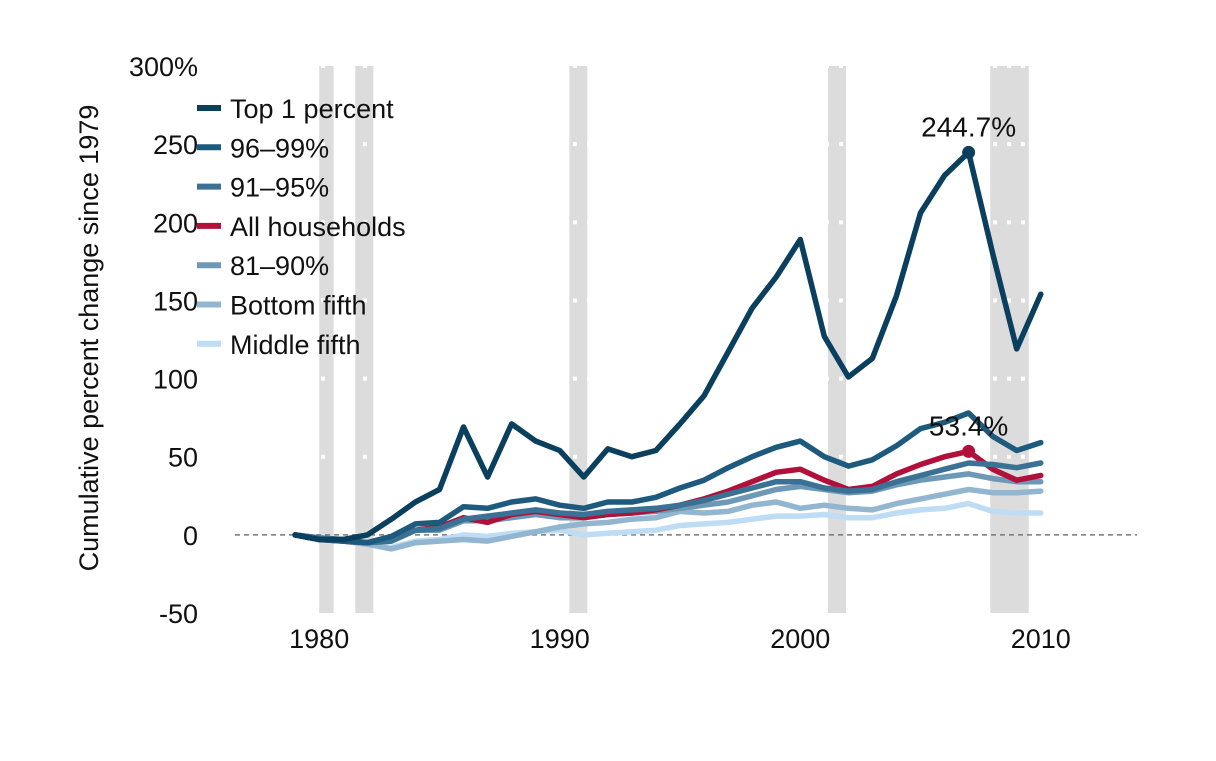  What do you see at coordinates (175, 223) in the screenshot?
I see `y-tick-label-2: 200` at bounding box center [175, 223].